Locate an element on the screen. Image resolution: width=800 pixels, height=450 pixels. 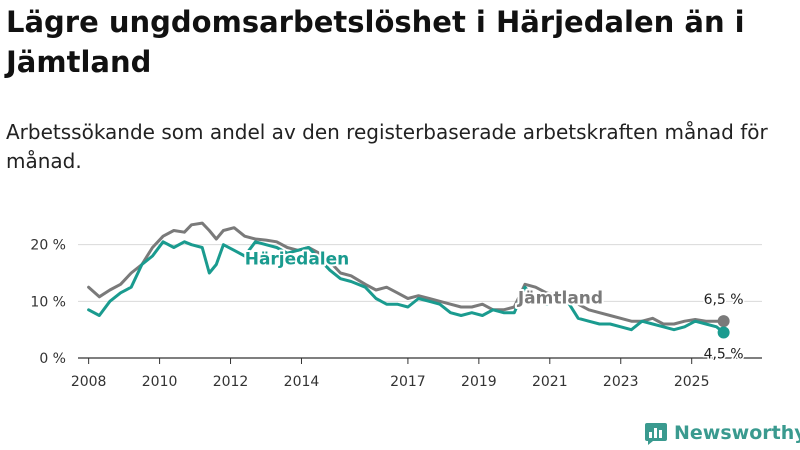
series-name-label: Härjedalen is located at coordinates (297, 260).